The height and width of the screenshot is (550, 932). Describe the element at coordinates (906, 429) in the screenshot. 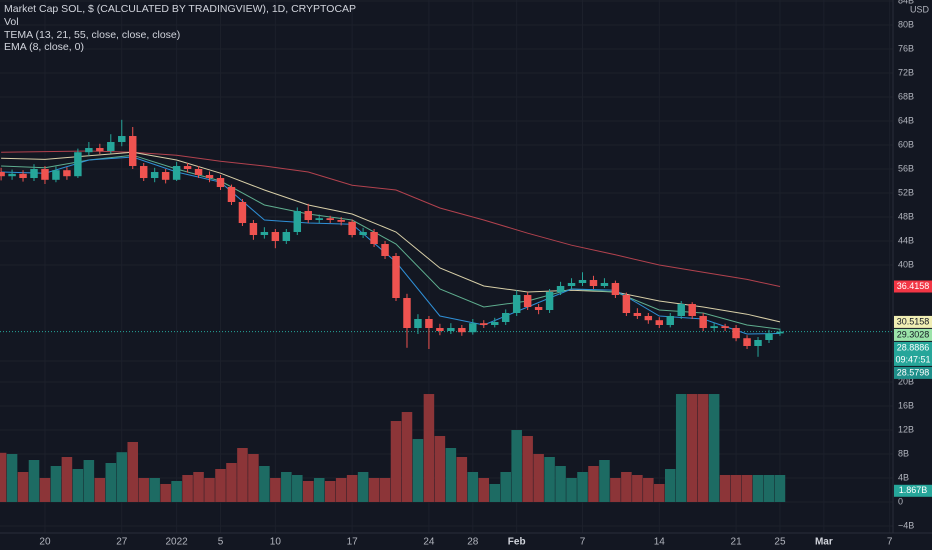

I see `y-tick-label: 12B` at that location.